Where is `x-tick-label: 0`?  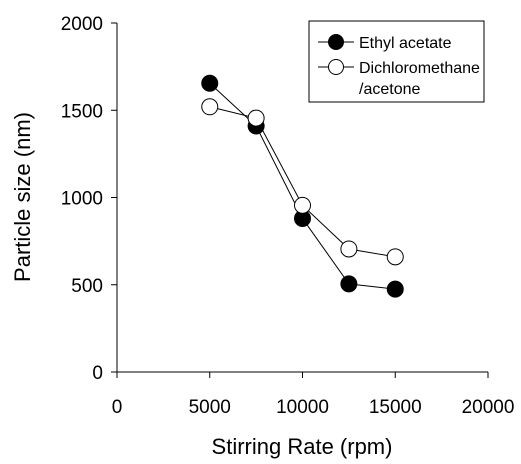
x-tick-label: 0 is located at coordinates (117, 407).